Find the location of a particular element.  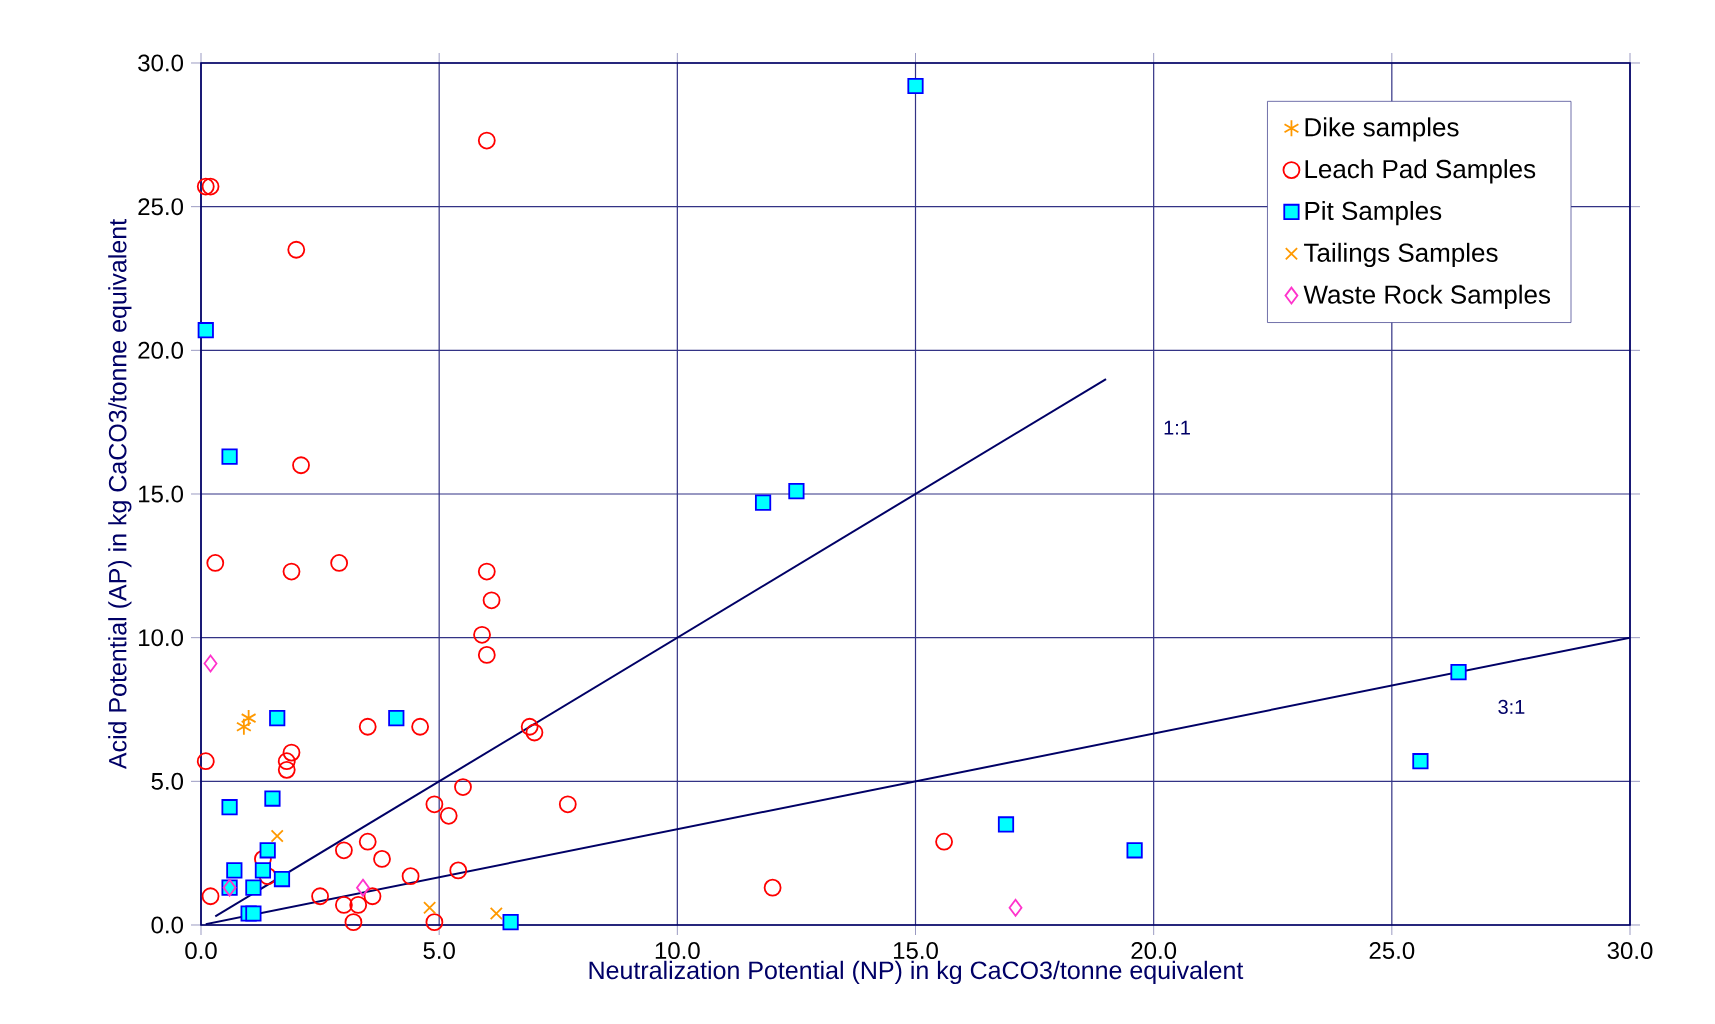

x-tick-label: 0.0 is located at coordinates (201, 951).